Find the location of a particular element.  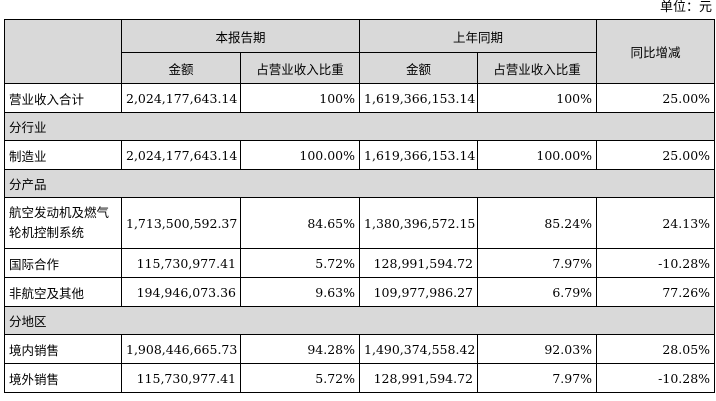

row-label: 国际合作 is located at coordinates (63, 263).